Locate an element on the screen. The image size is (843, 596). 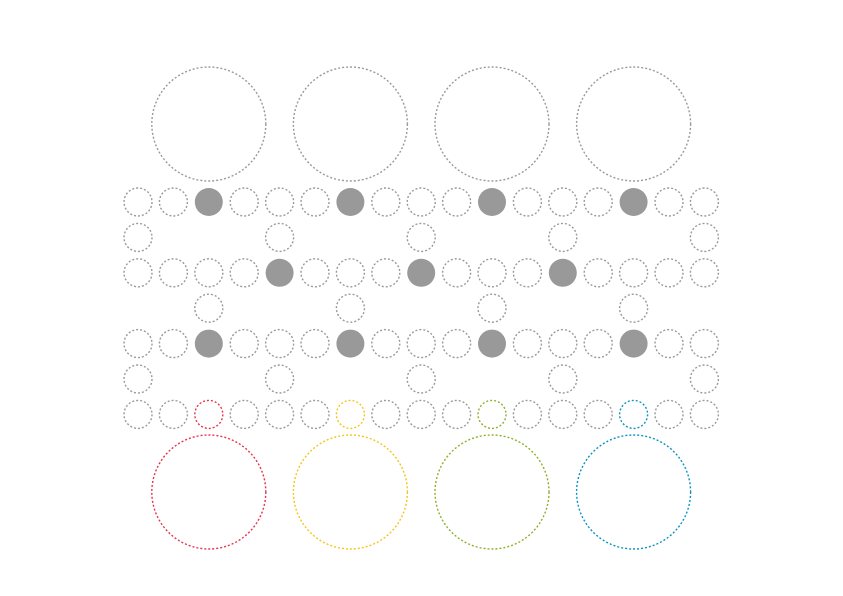
red-home-circle is located at coordinates (209, 492).